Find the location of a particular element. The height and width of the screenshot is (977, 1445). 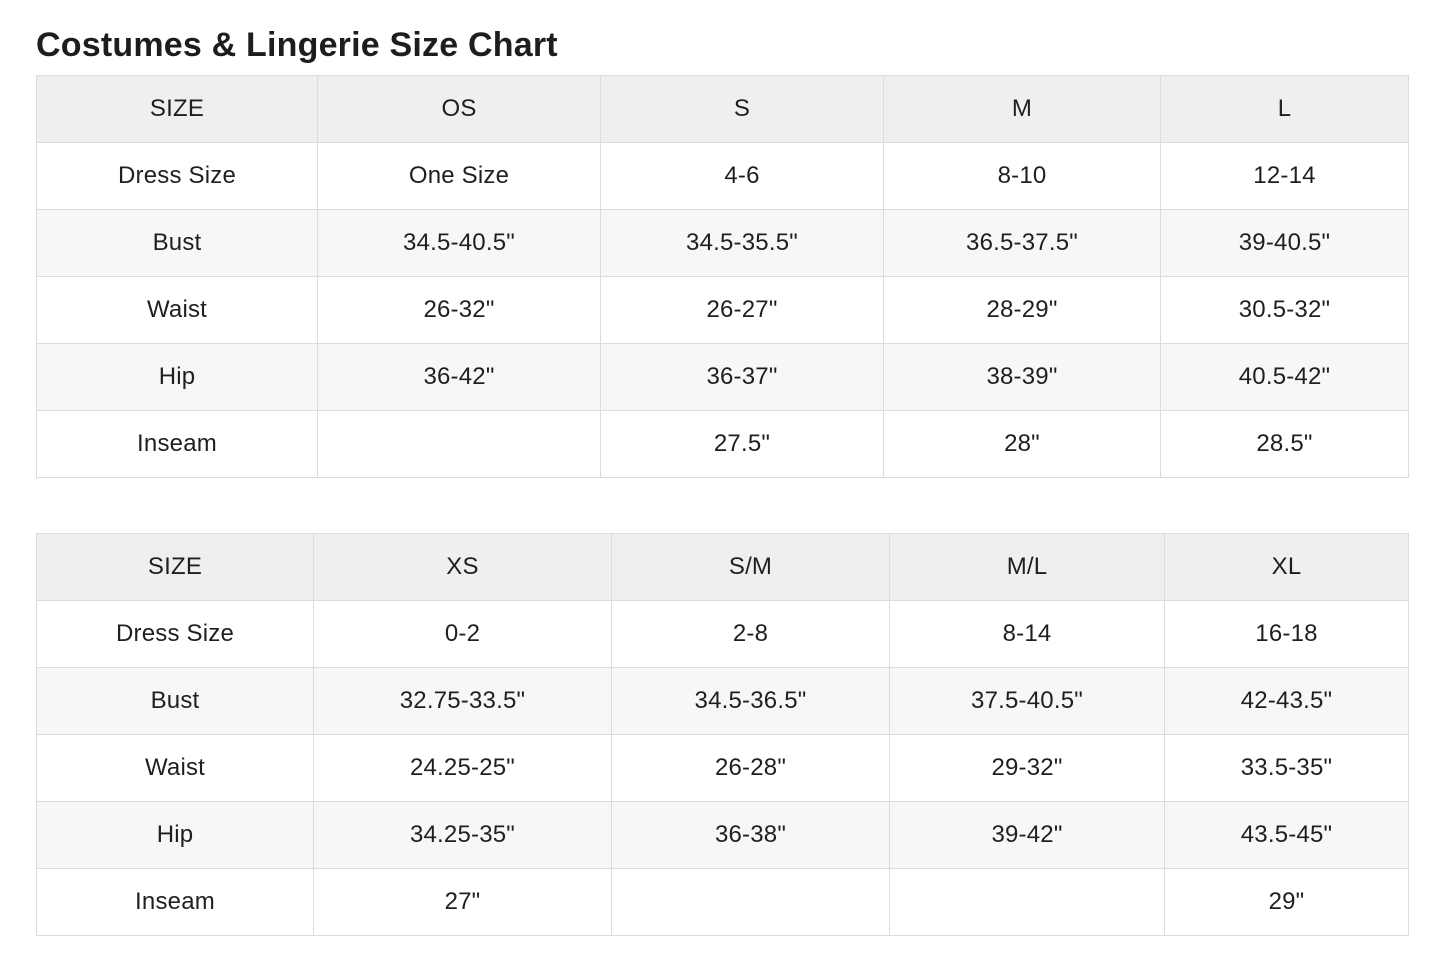

cell-value: 36.5-37.5" is located at coordinates (1022, 243).